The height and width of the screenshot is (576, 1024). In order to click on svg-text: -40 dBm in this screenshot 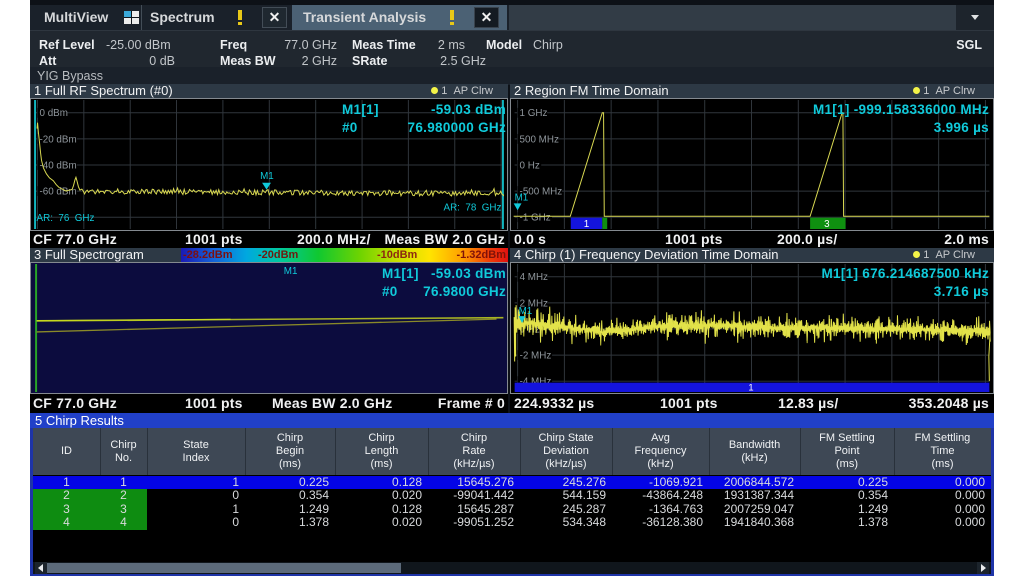, I will do `click(58, 165)`.